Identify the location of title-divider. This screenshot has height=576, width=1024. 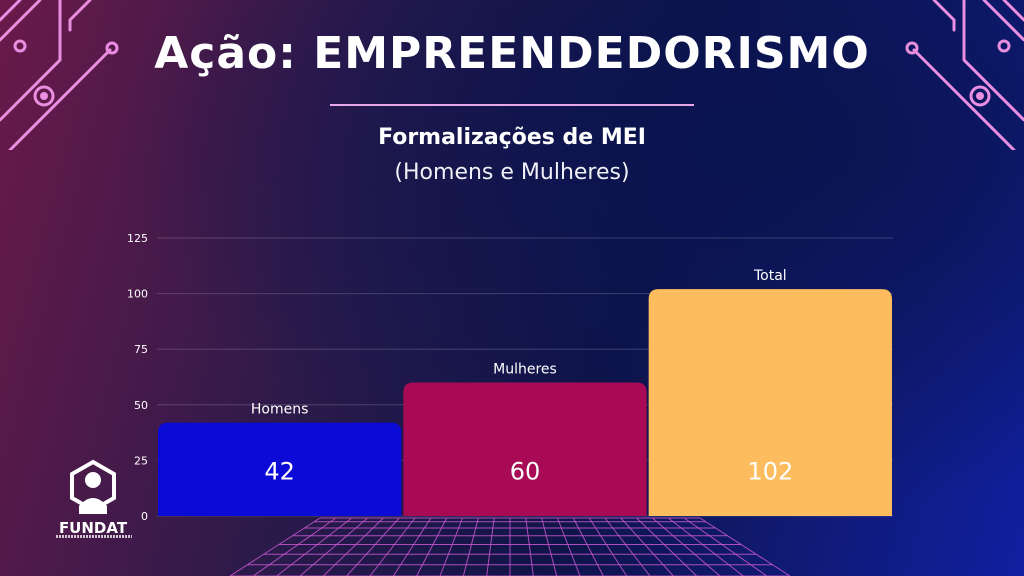
(512, 105).